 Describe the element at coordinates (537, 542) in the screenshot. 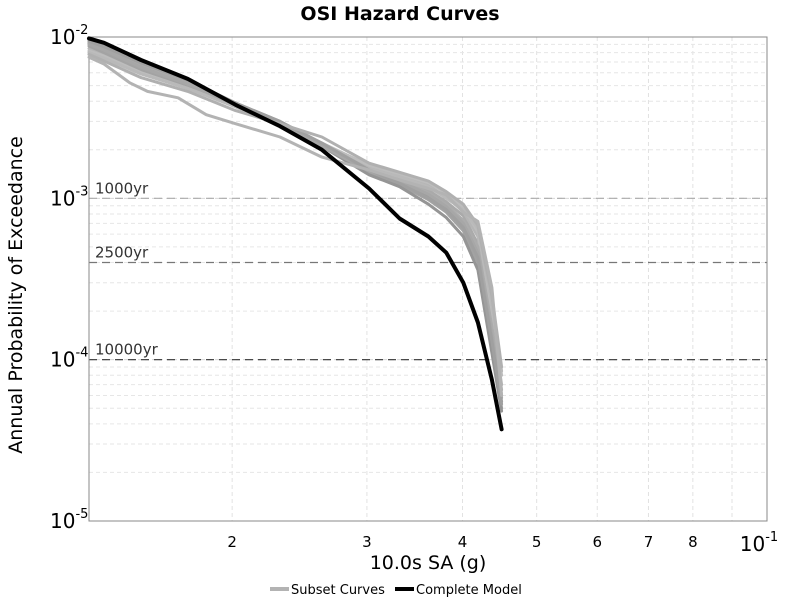

I see `x-tick-label: 5` at that location.